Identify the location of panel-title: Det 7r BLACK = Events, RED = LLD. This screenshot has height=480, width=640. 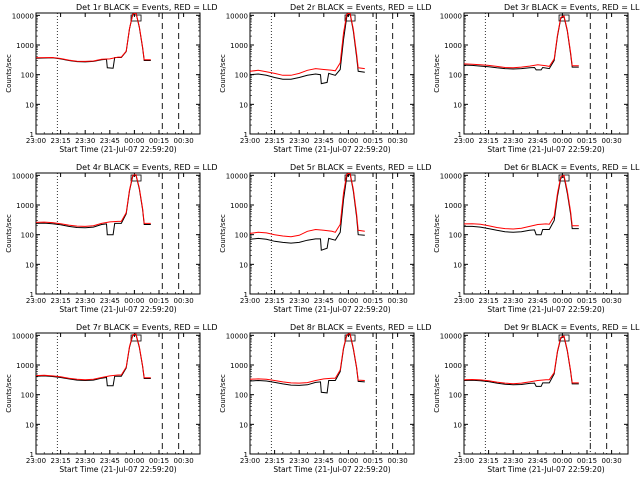
(147, 327).